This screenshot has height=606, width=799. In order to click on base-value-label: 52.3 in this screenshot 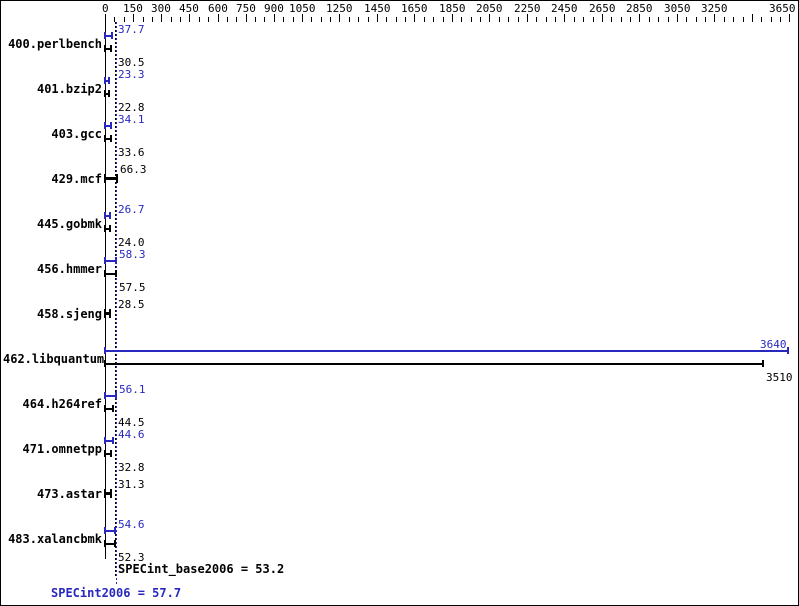, I will do `click(131, 557)`.